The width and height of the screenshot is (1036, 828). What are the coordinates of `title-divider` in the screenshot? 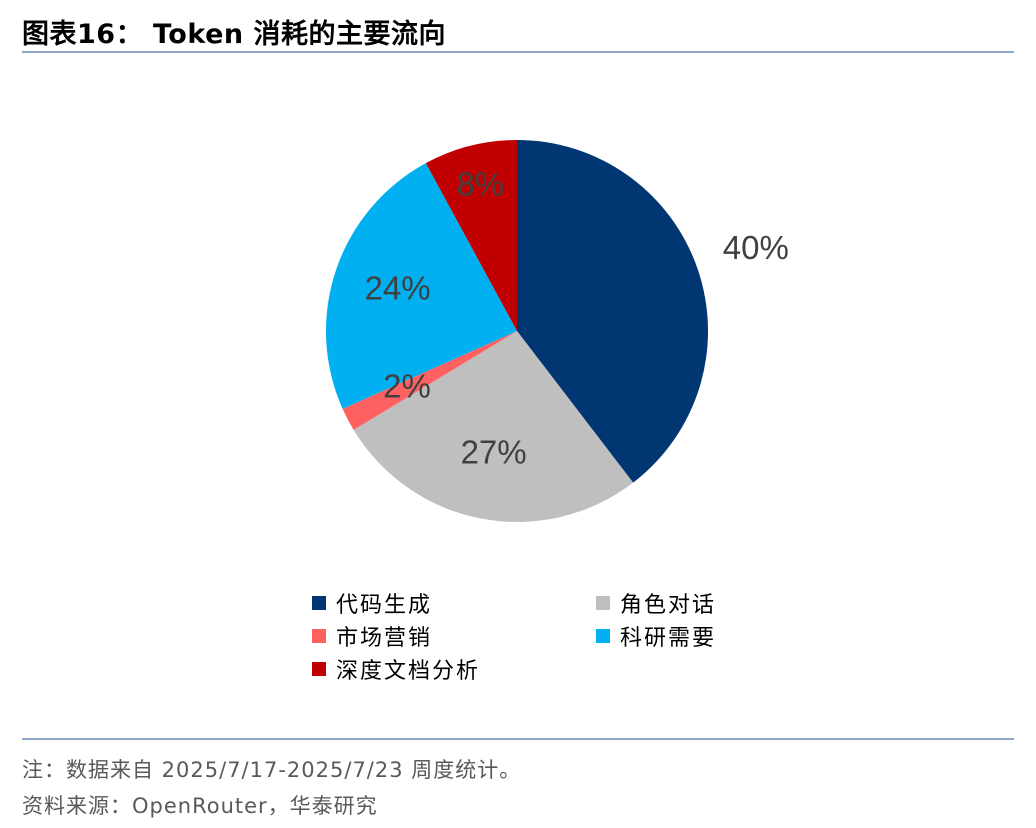 It's located at (518, 52).